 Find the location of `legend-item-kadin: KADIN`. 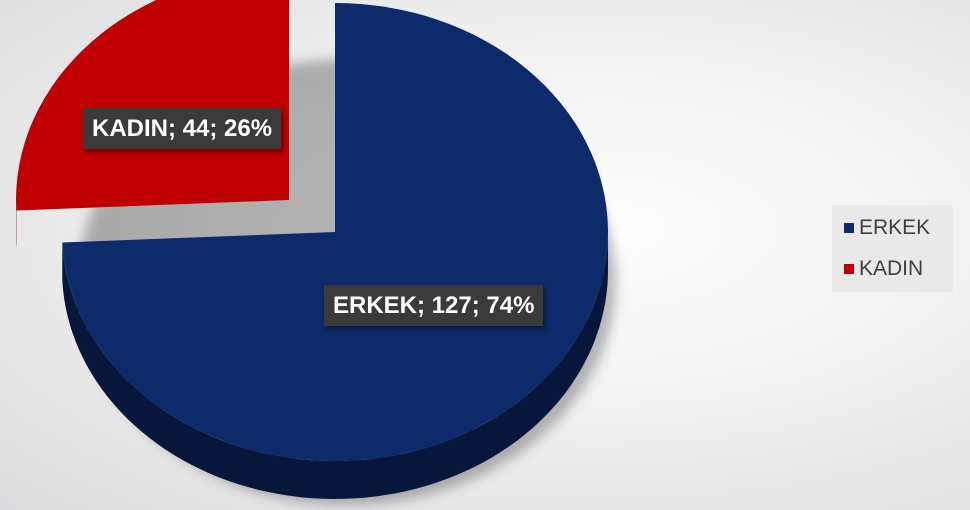

legend-item-kadin: KADIN is located at coordinates (883, 269).